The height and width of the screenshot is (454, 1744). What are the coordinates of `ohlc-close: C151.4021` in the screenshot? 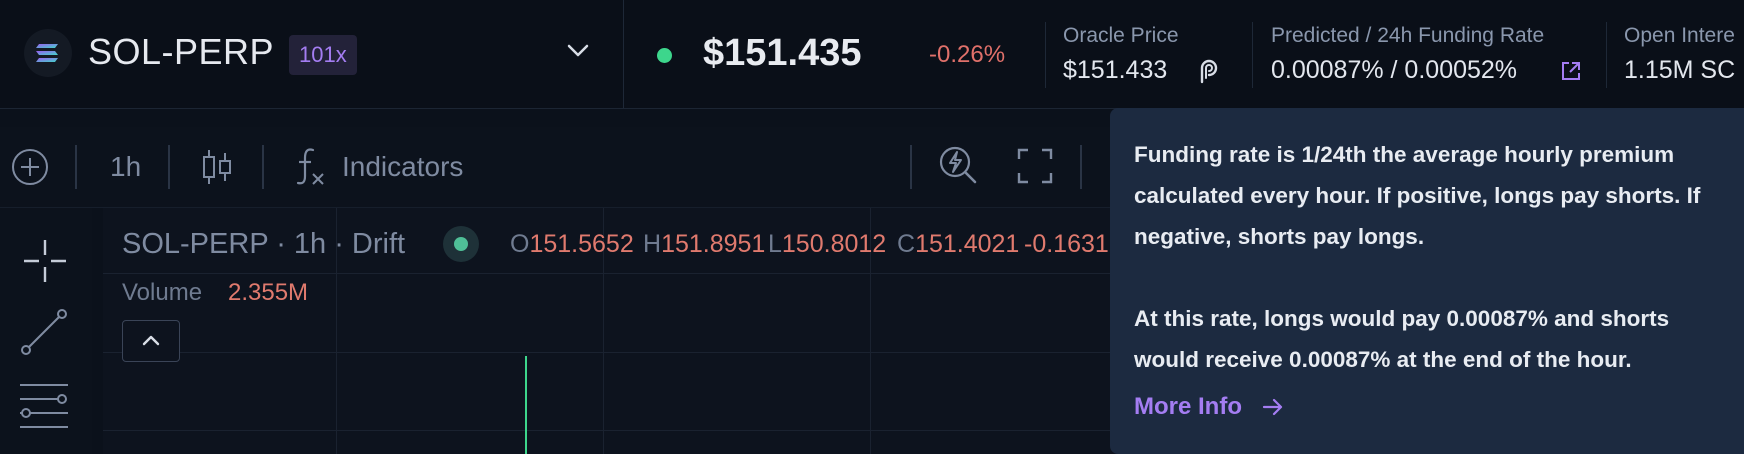 It's located at (958, 244).